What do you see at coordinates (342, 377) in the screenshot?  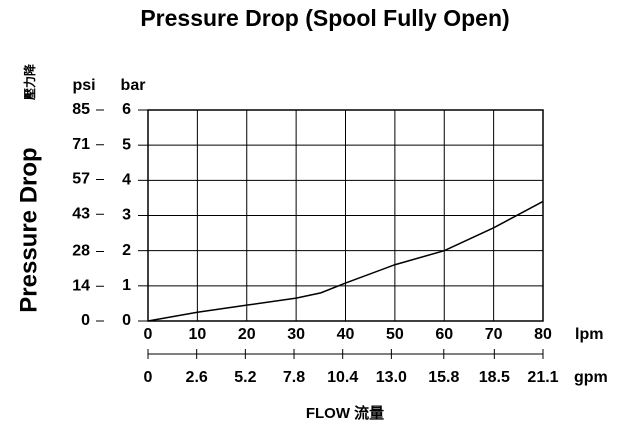 I see `x2-tick-label: 10.4` at bounding box center [342, 377].